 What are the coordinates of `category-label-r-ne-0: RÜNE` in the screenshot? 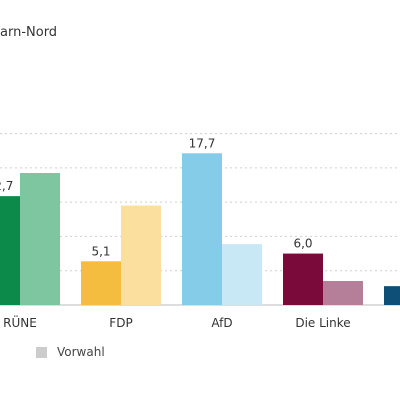 It's located at (20, 322).